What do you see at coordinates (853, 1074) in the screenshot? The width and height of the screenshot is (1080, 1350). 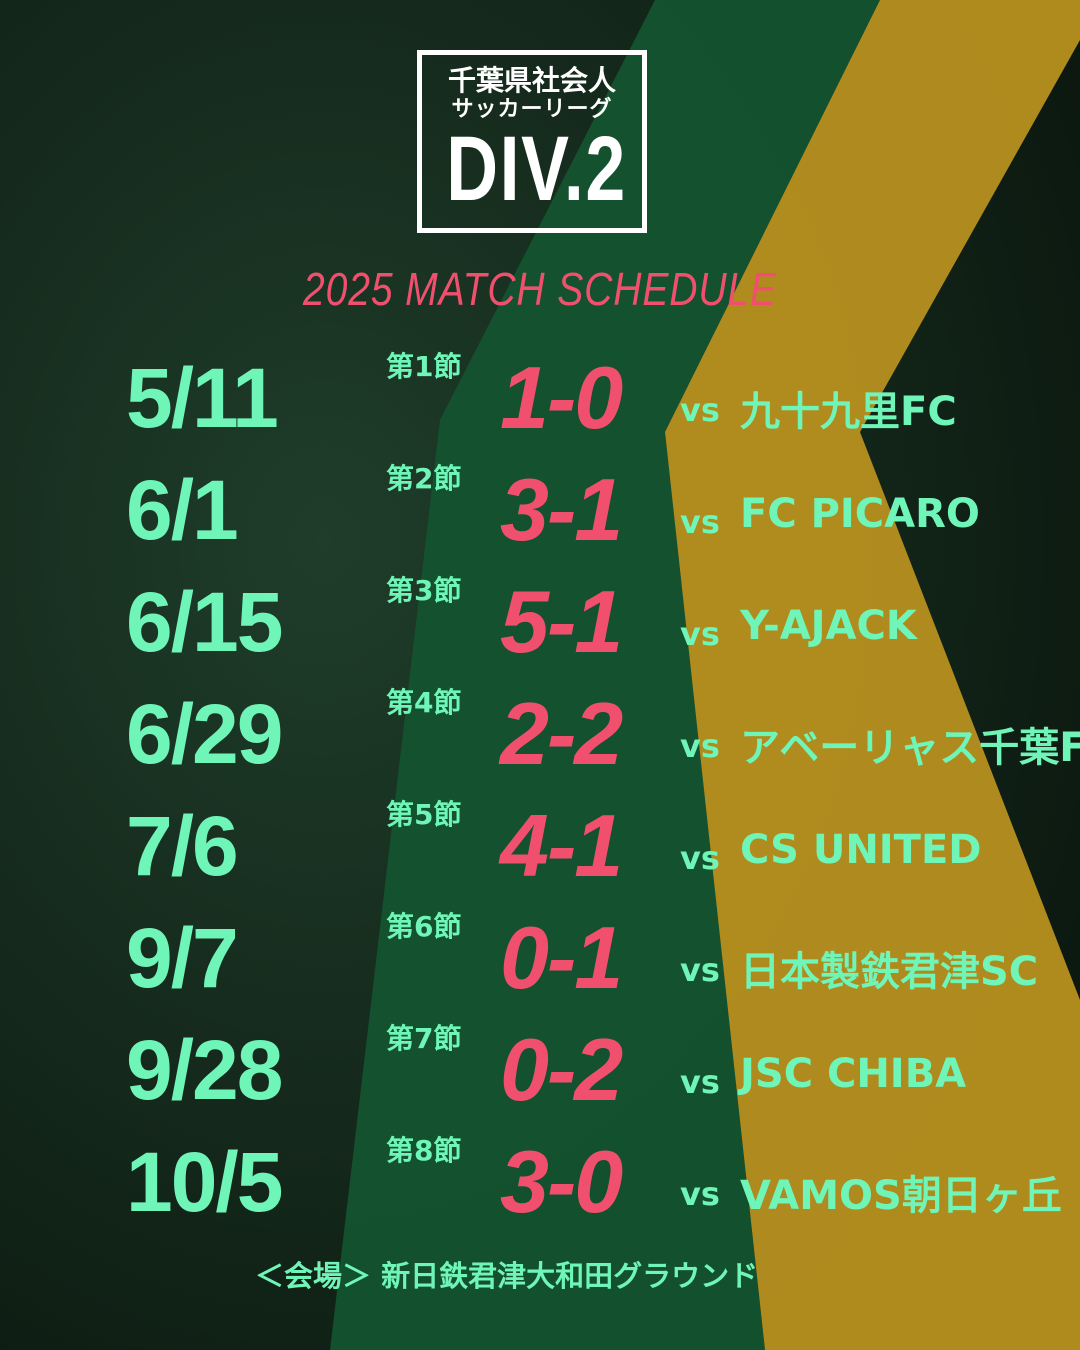 I see `opponent-name: JSC CHIBA` at bounding box center [853, 1074].